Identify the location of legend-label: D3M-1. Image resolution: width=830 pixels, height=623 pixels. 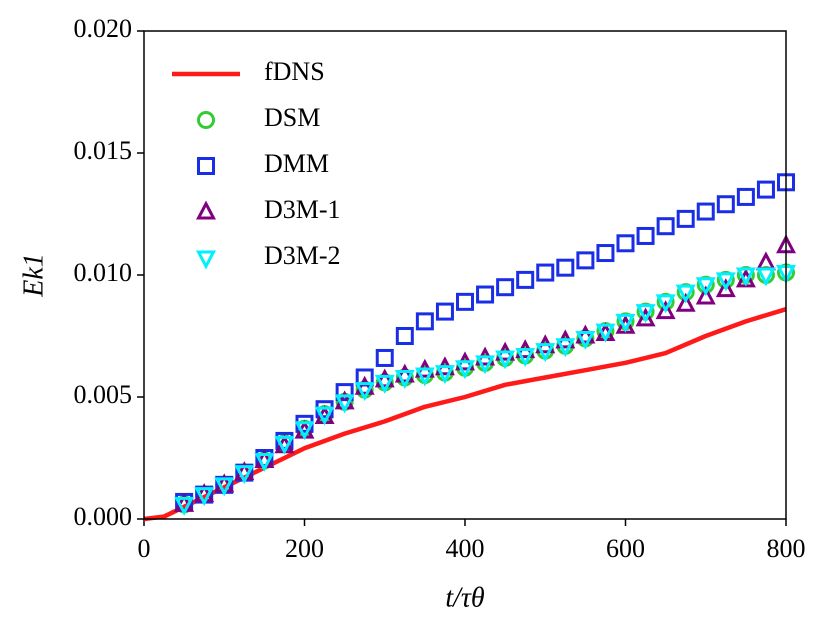
(302, 209).